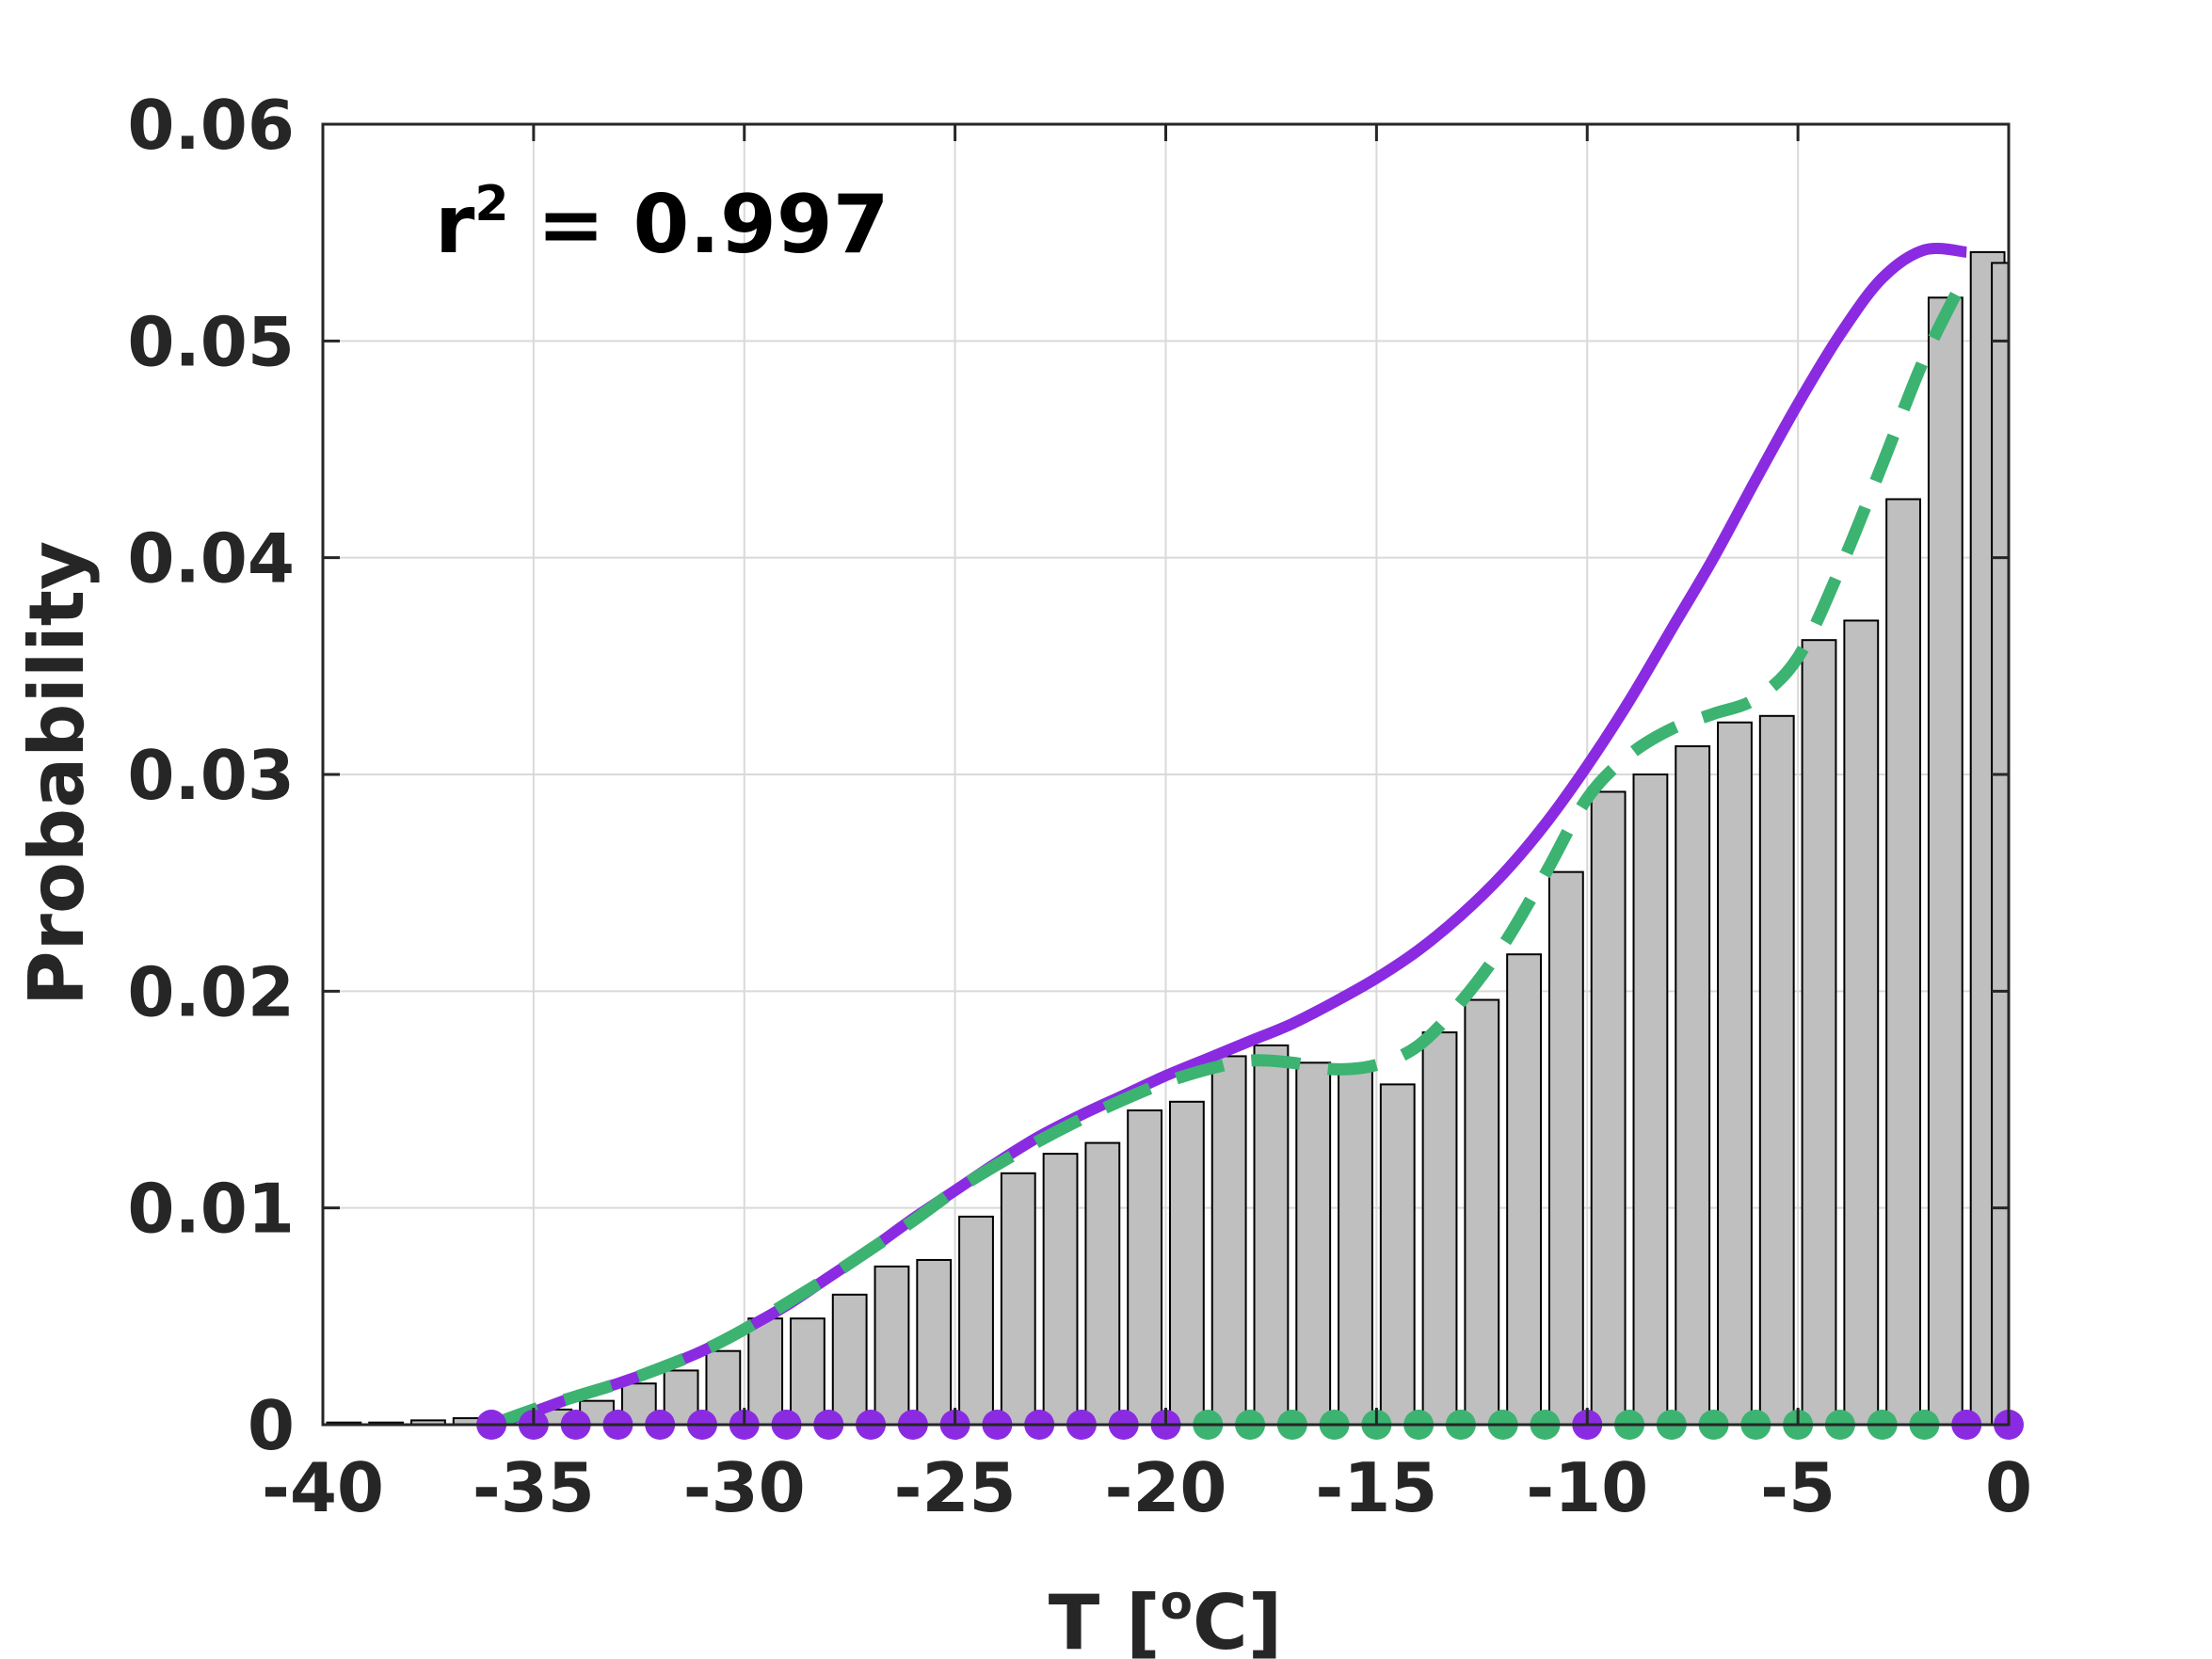  I want to click on x-tick-label: -15, so click(1376, 1488).